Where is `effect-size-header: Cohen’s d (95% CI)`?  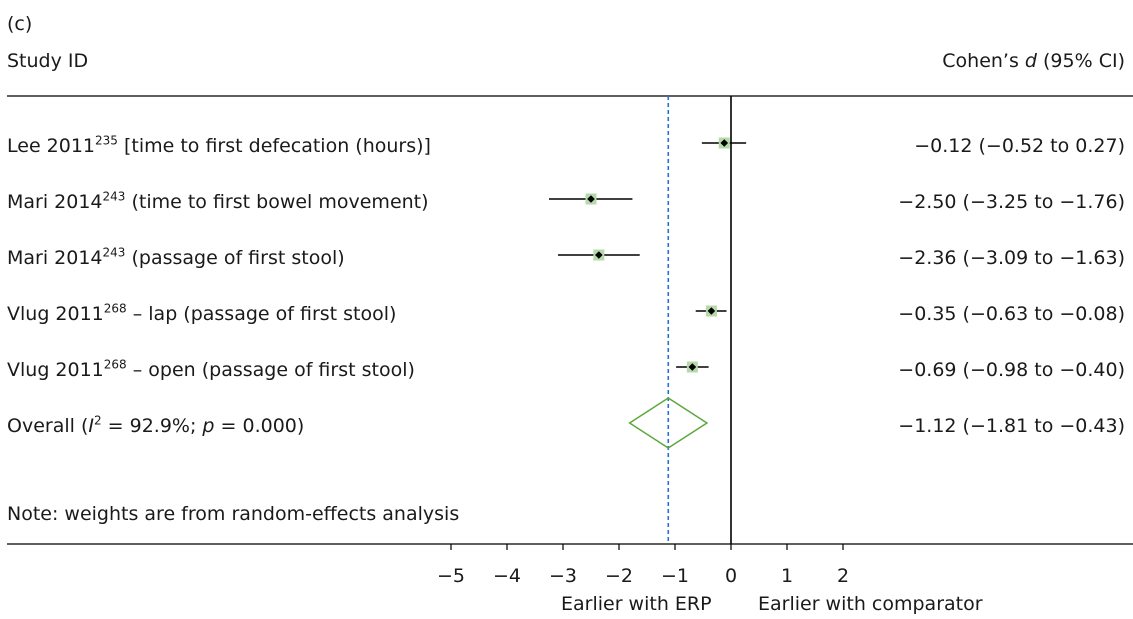 effect-size-header: Cohen’s d (95% CI) is located at coordinates (1033, 61).